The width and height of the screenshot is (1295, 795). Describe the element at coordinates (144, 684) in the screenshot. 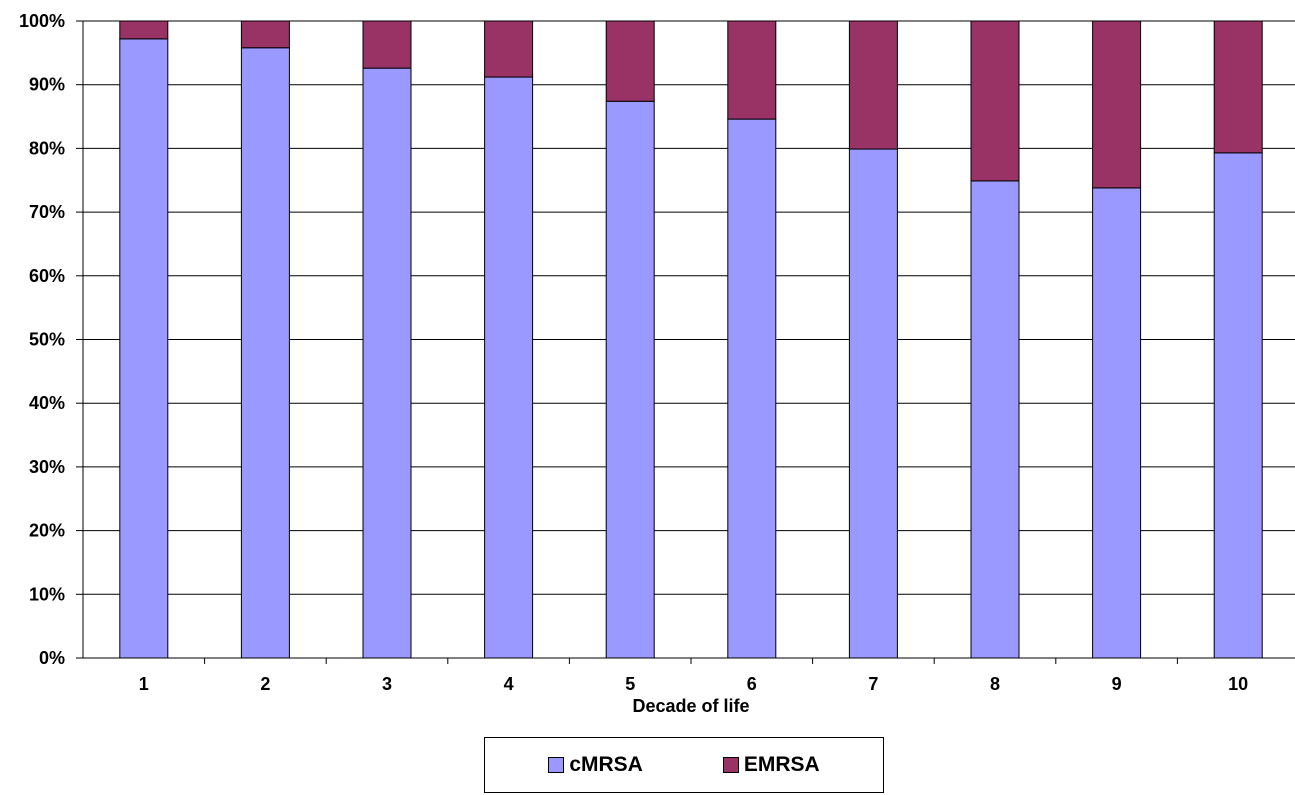

I see `x-tick-label: 1` at that location.